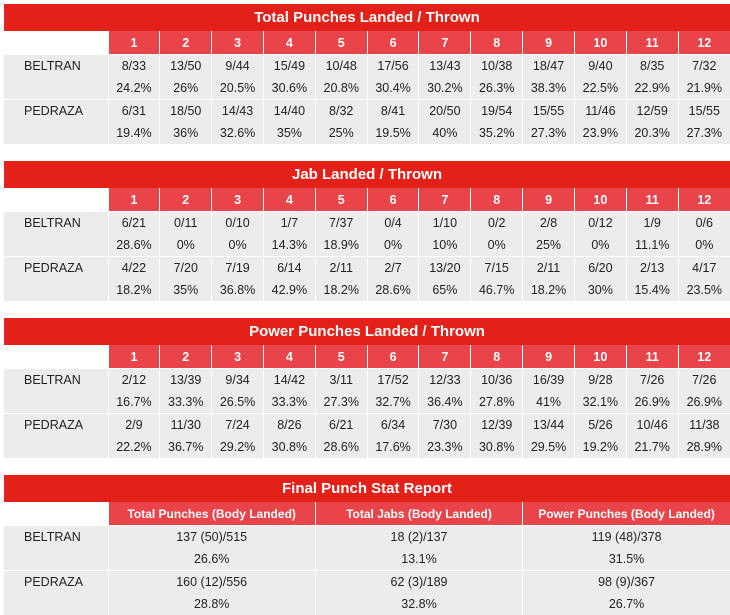 The height and width of the screenshot is (615, 730). Describe the element at coordinates (133, 267) in the screenshot. I see `landed-thrown-cell: 4/22` at that location.